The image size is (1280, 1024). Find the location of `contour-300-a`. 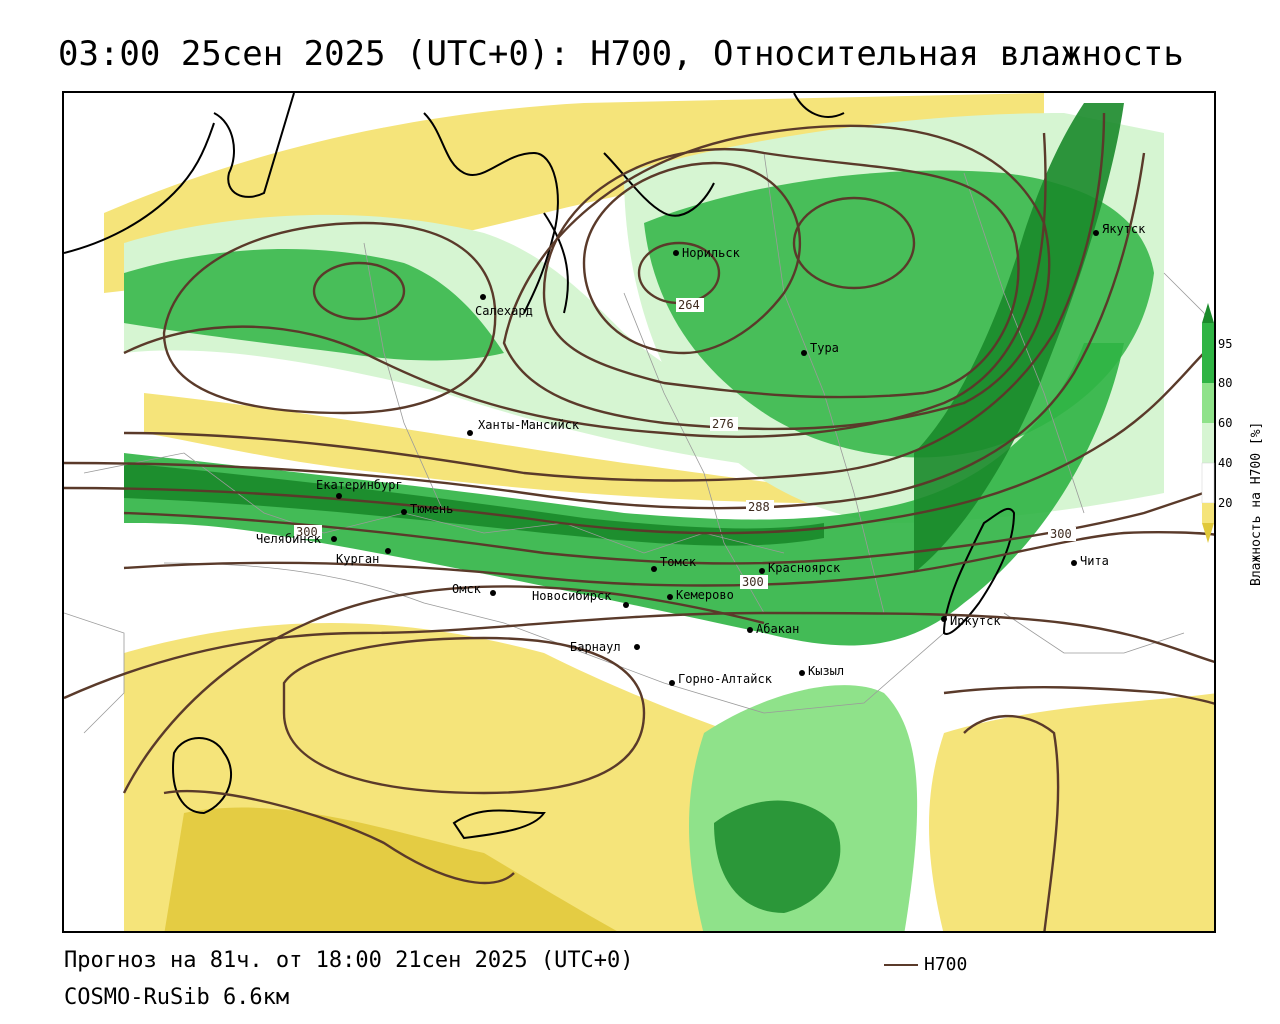

contour-300-a is located at coordinates (668, 558).